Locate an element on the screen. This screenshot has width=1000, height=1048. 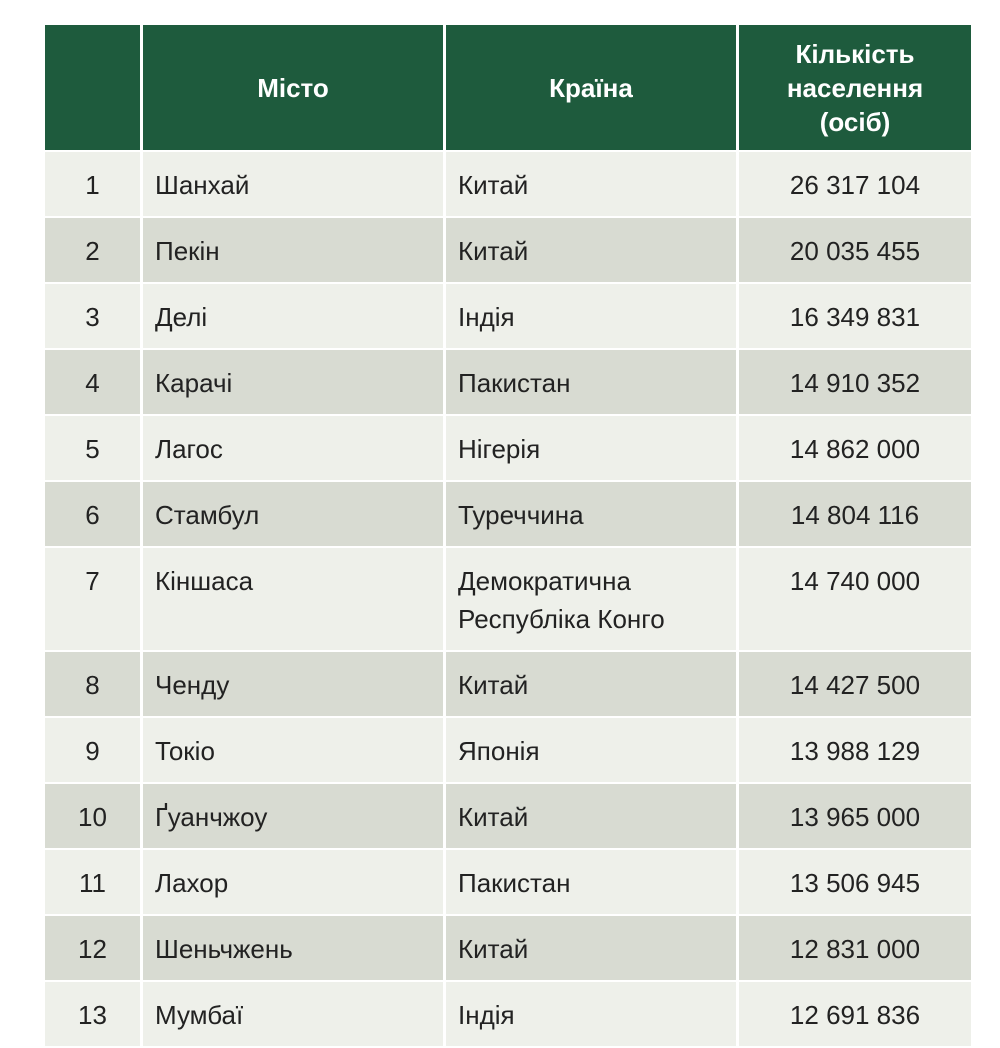
table-row: 1 Шанхай Китай 26 317 104 is located at coordinates (508, 184).